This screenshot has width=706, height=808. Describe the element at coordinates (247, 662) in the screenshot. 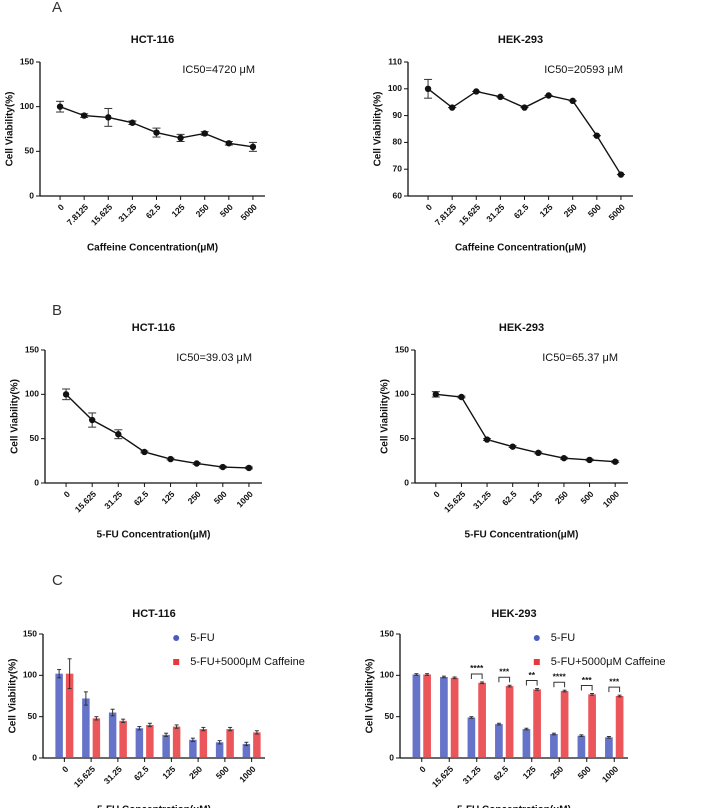

I see `legend-label: 5-FU+5000μM Caffeine` at that location.